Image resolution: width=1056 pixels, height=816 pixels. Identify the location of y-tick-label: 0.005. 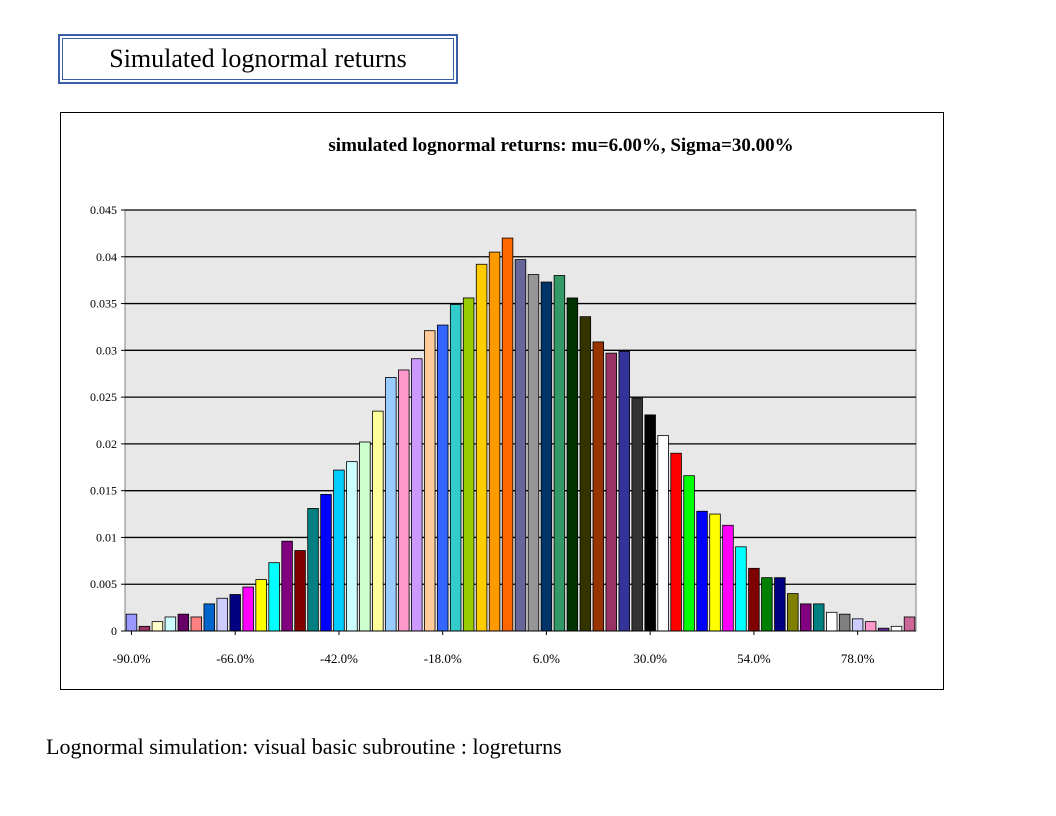
(103, 584).